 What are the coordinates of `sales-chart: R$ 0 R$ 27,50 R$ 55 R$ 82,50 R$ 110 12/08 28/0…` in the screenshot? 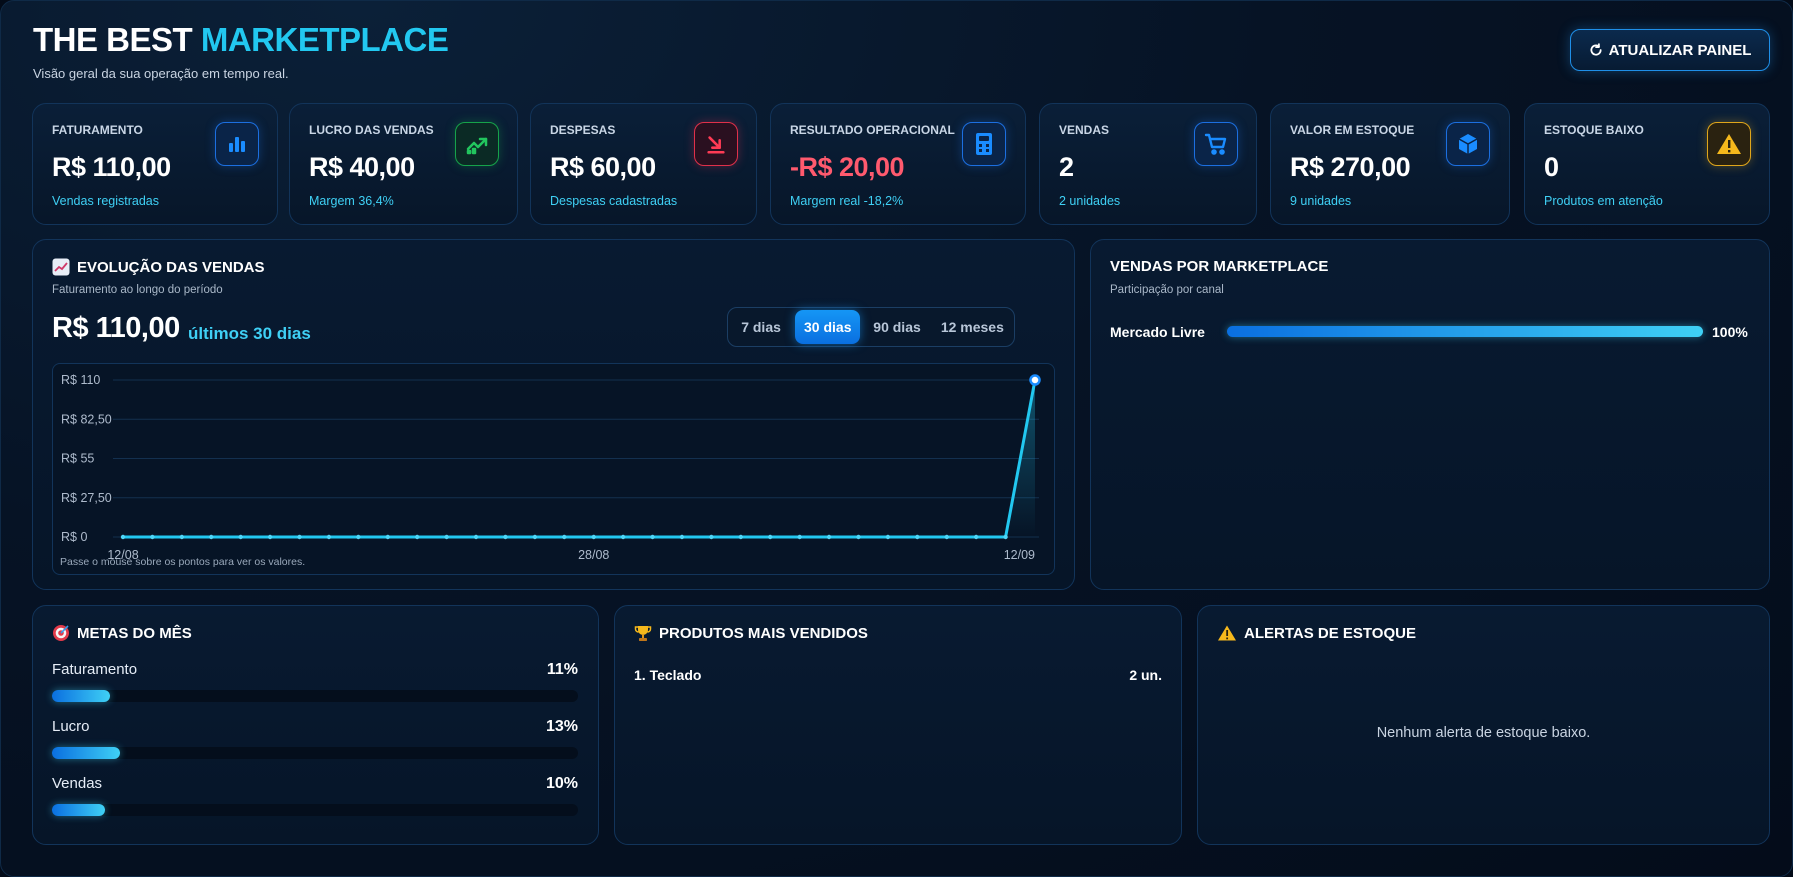 It's located at (553, 469).